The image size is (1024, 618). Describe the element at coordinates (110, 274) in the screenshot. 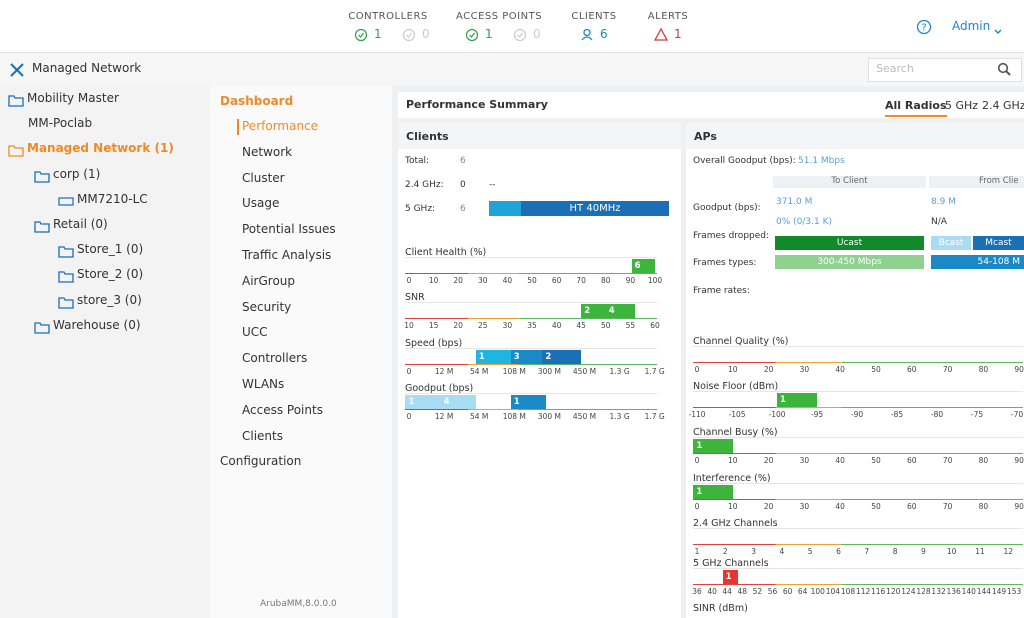

I see `tree-item: Store_2 (0)` at that location.